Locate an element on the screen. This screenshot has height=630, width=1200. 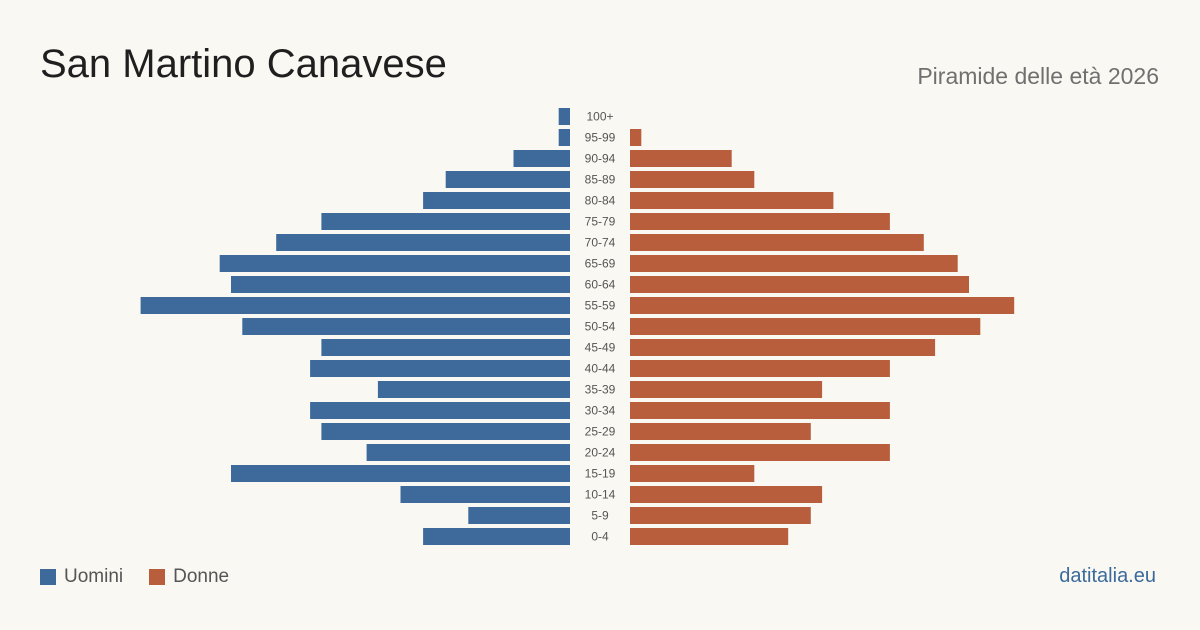
legend-label-women: Donne is located at coordinates (201, 576).